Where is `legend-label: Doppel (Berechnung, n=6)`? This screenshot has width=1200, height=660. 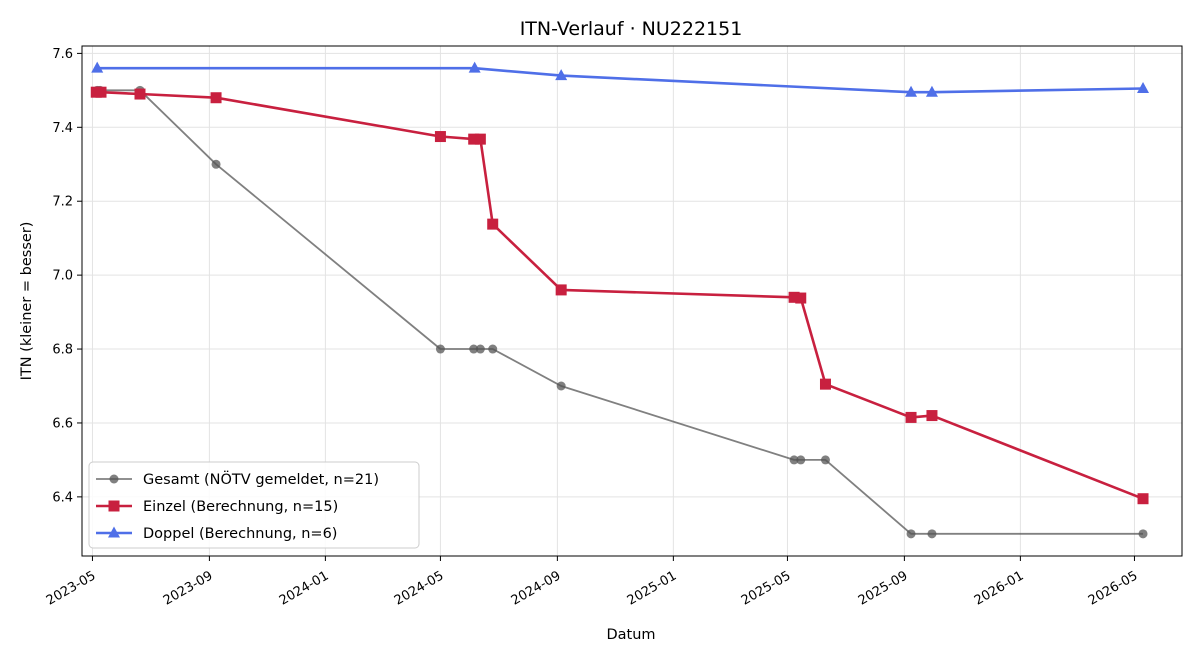 legend-label: Doppel (Berechnung, n=6) is located at coordinates (240, 534).